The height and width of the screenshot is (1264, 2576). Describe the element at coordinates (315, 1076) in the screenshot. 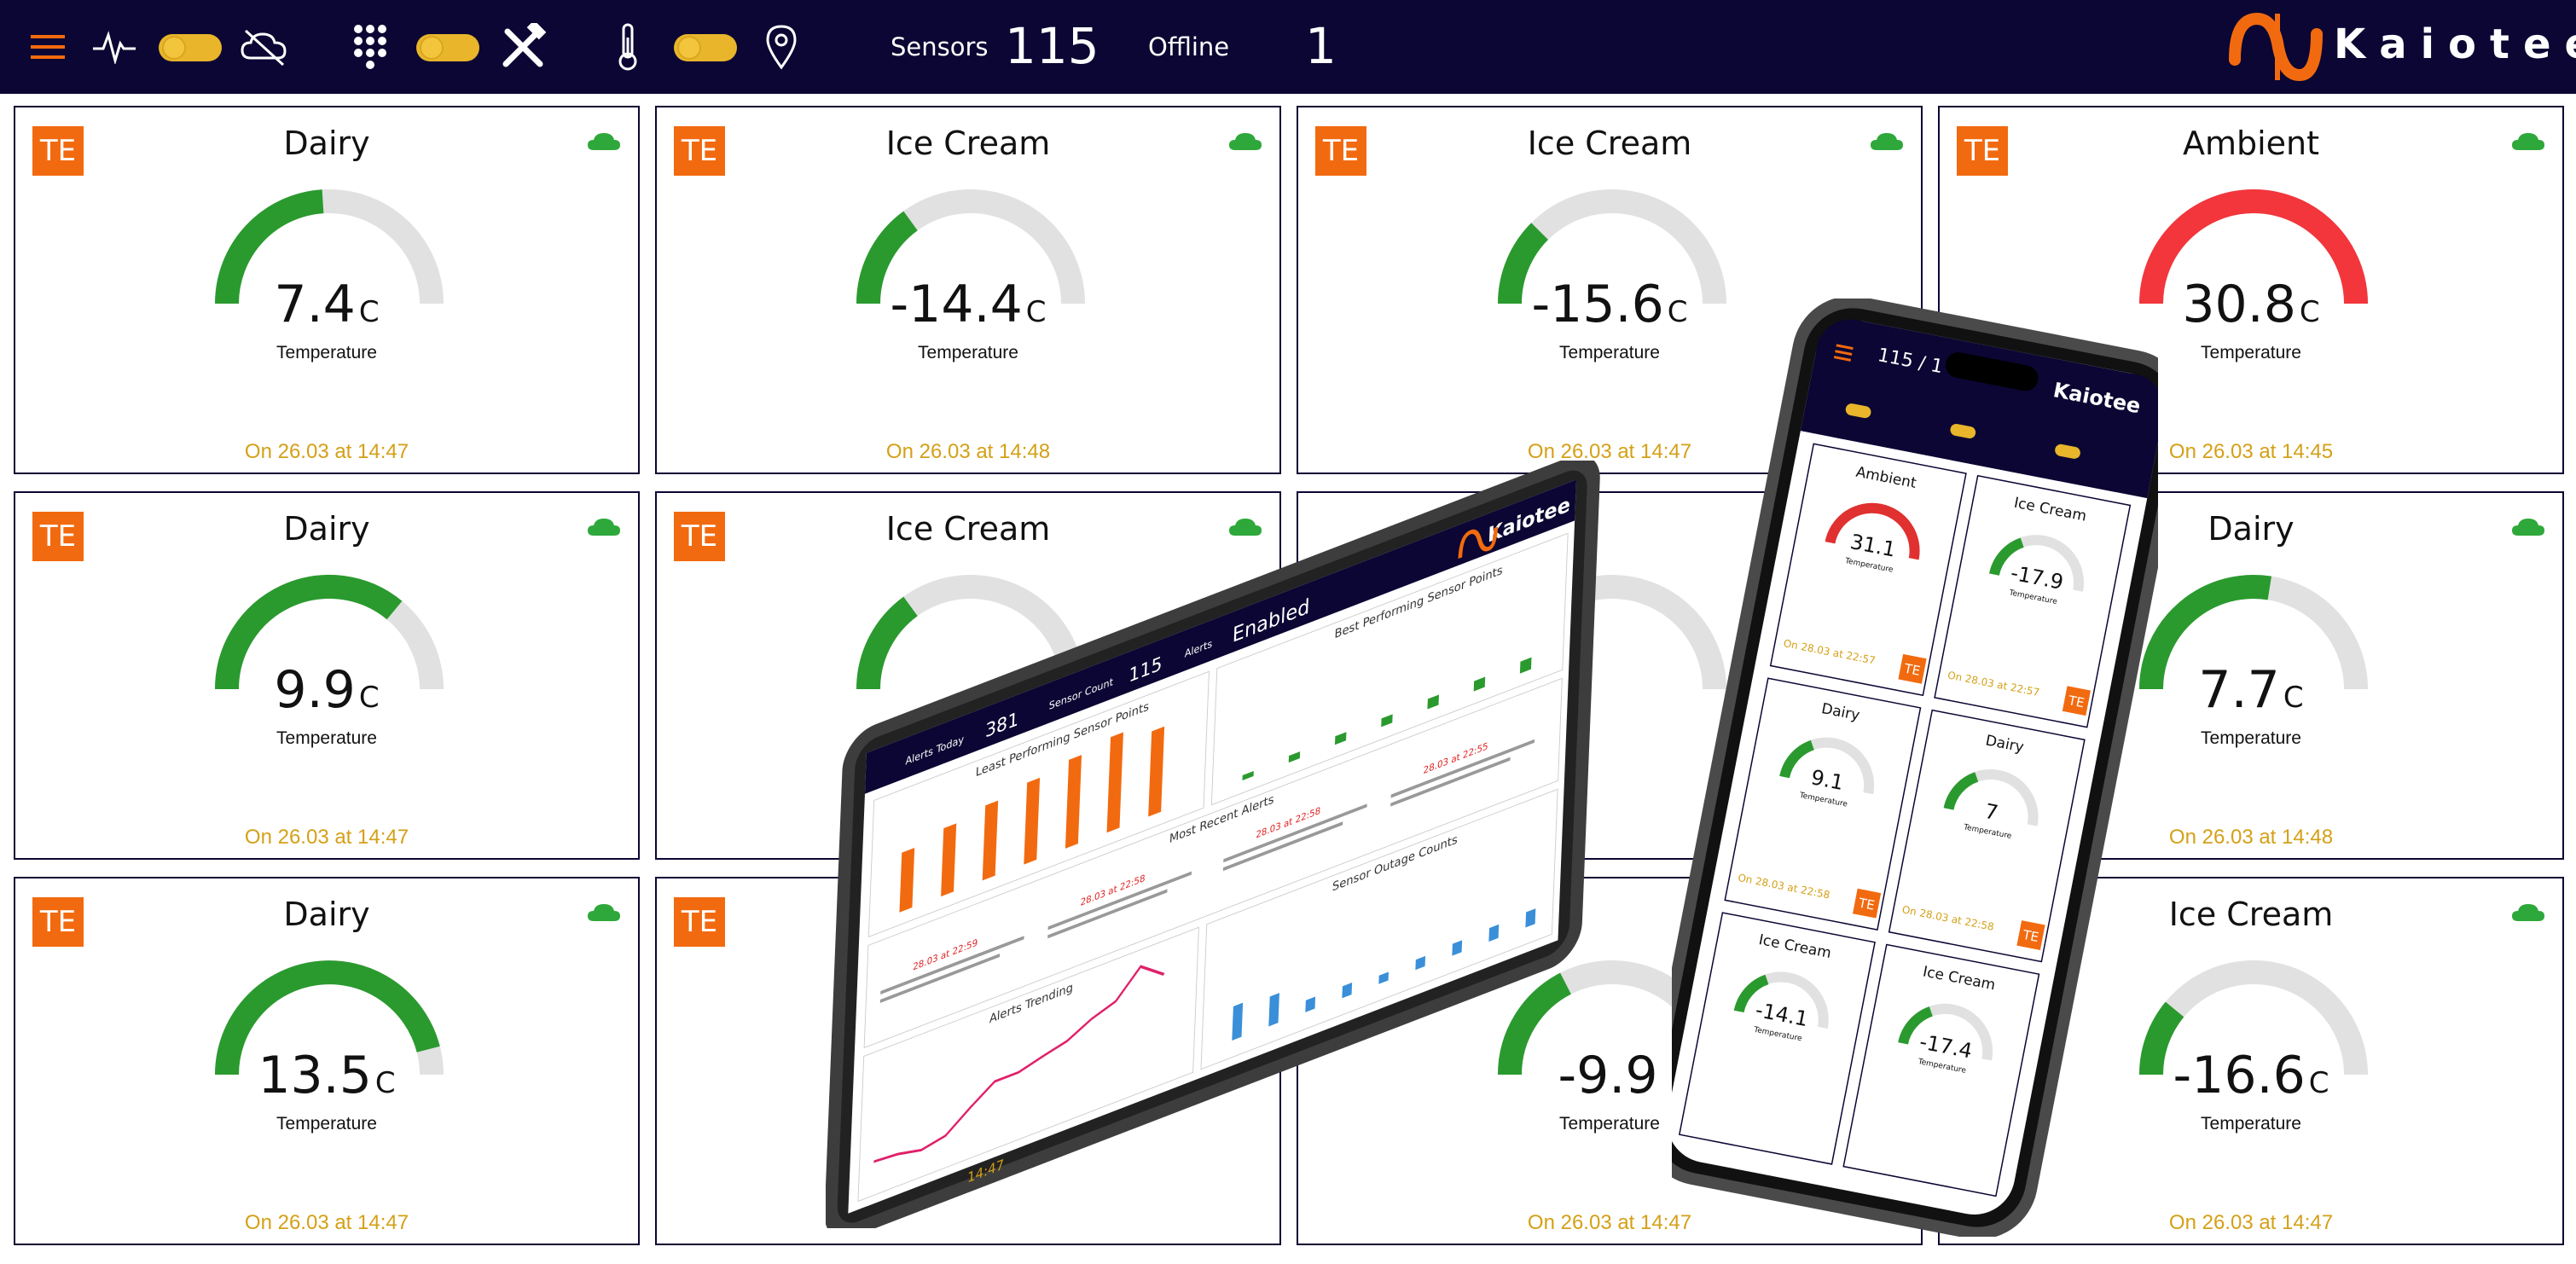

I see `temperature-value: 13.5` at that location.